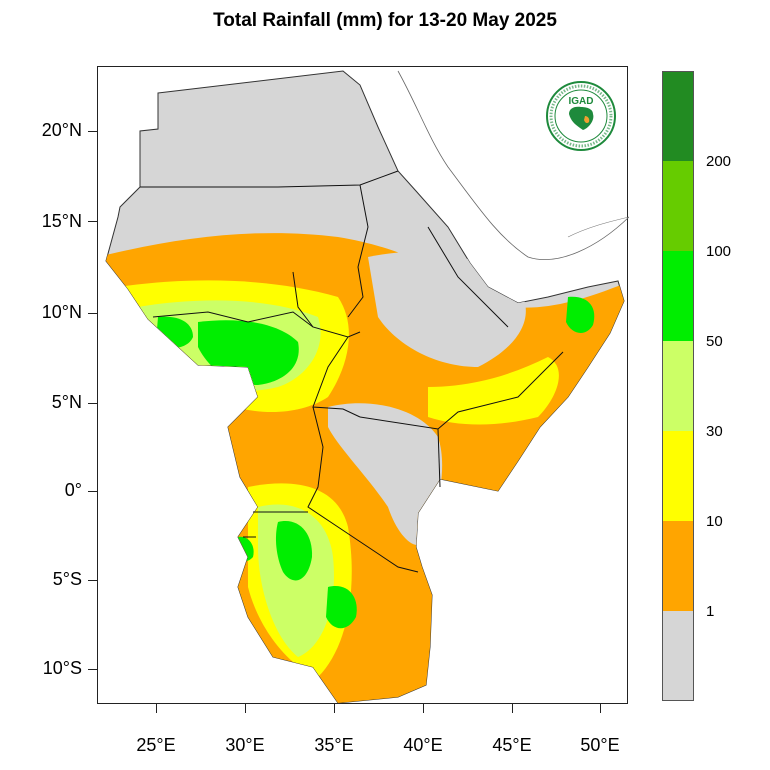  What do you see at coordinates (61, 312) in the screenshot?
I see `lat-label-10n: 10°N` at bounding box center [61, 312].